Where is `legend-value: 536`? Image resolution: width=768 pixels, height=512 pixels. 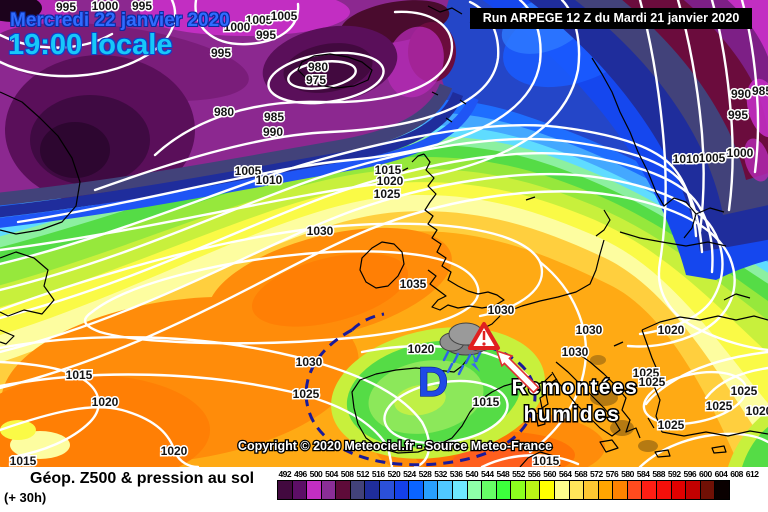 legend-value: 536 is located at coordinates (456, 474).